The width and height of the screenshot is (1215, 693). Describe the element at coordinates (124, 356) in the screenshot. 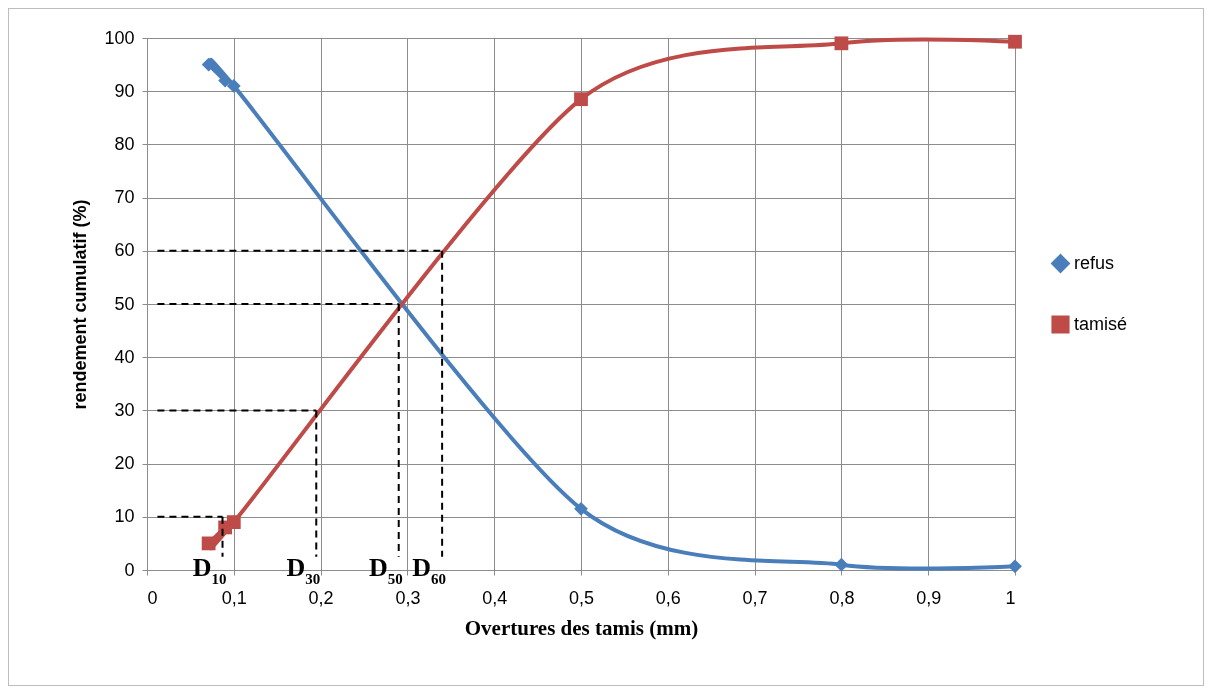

I see `y-tick-label: 40` at that location.